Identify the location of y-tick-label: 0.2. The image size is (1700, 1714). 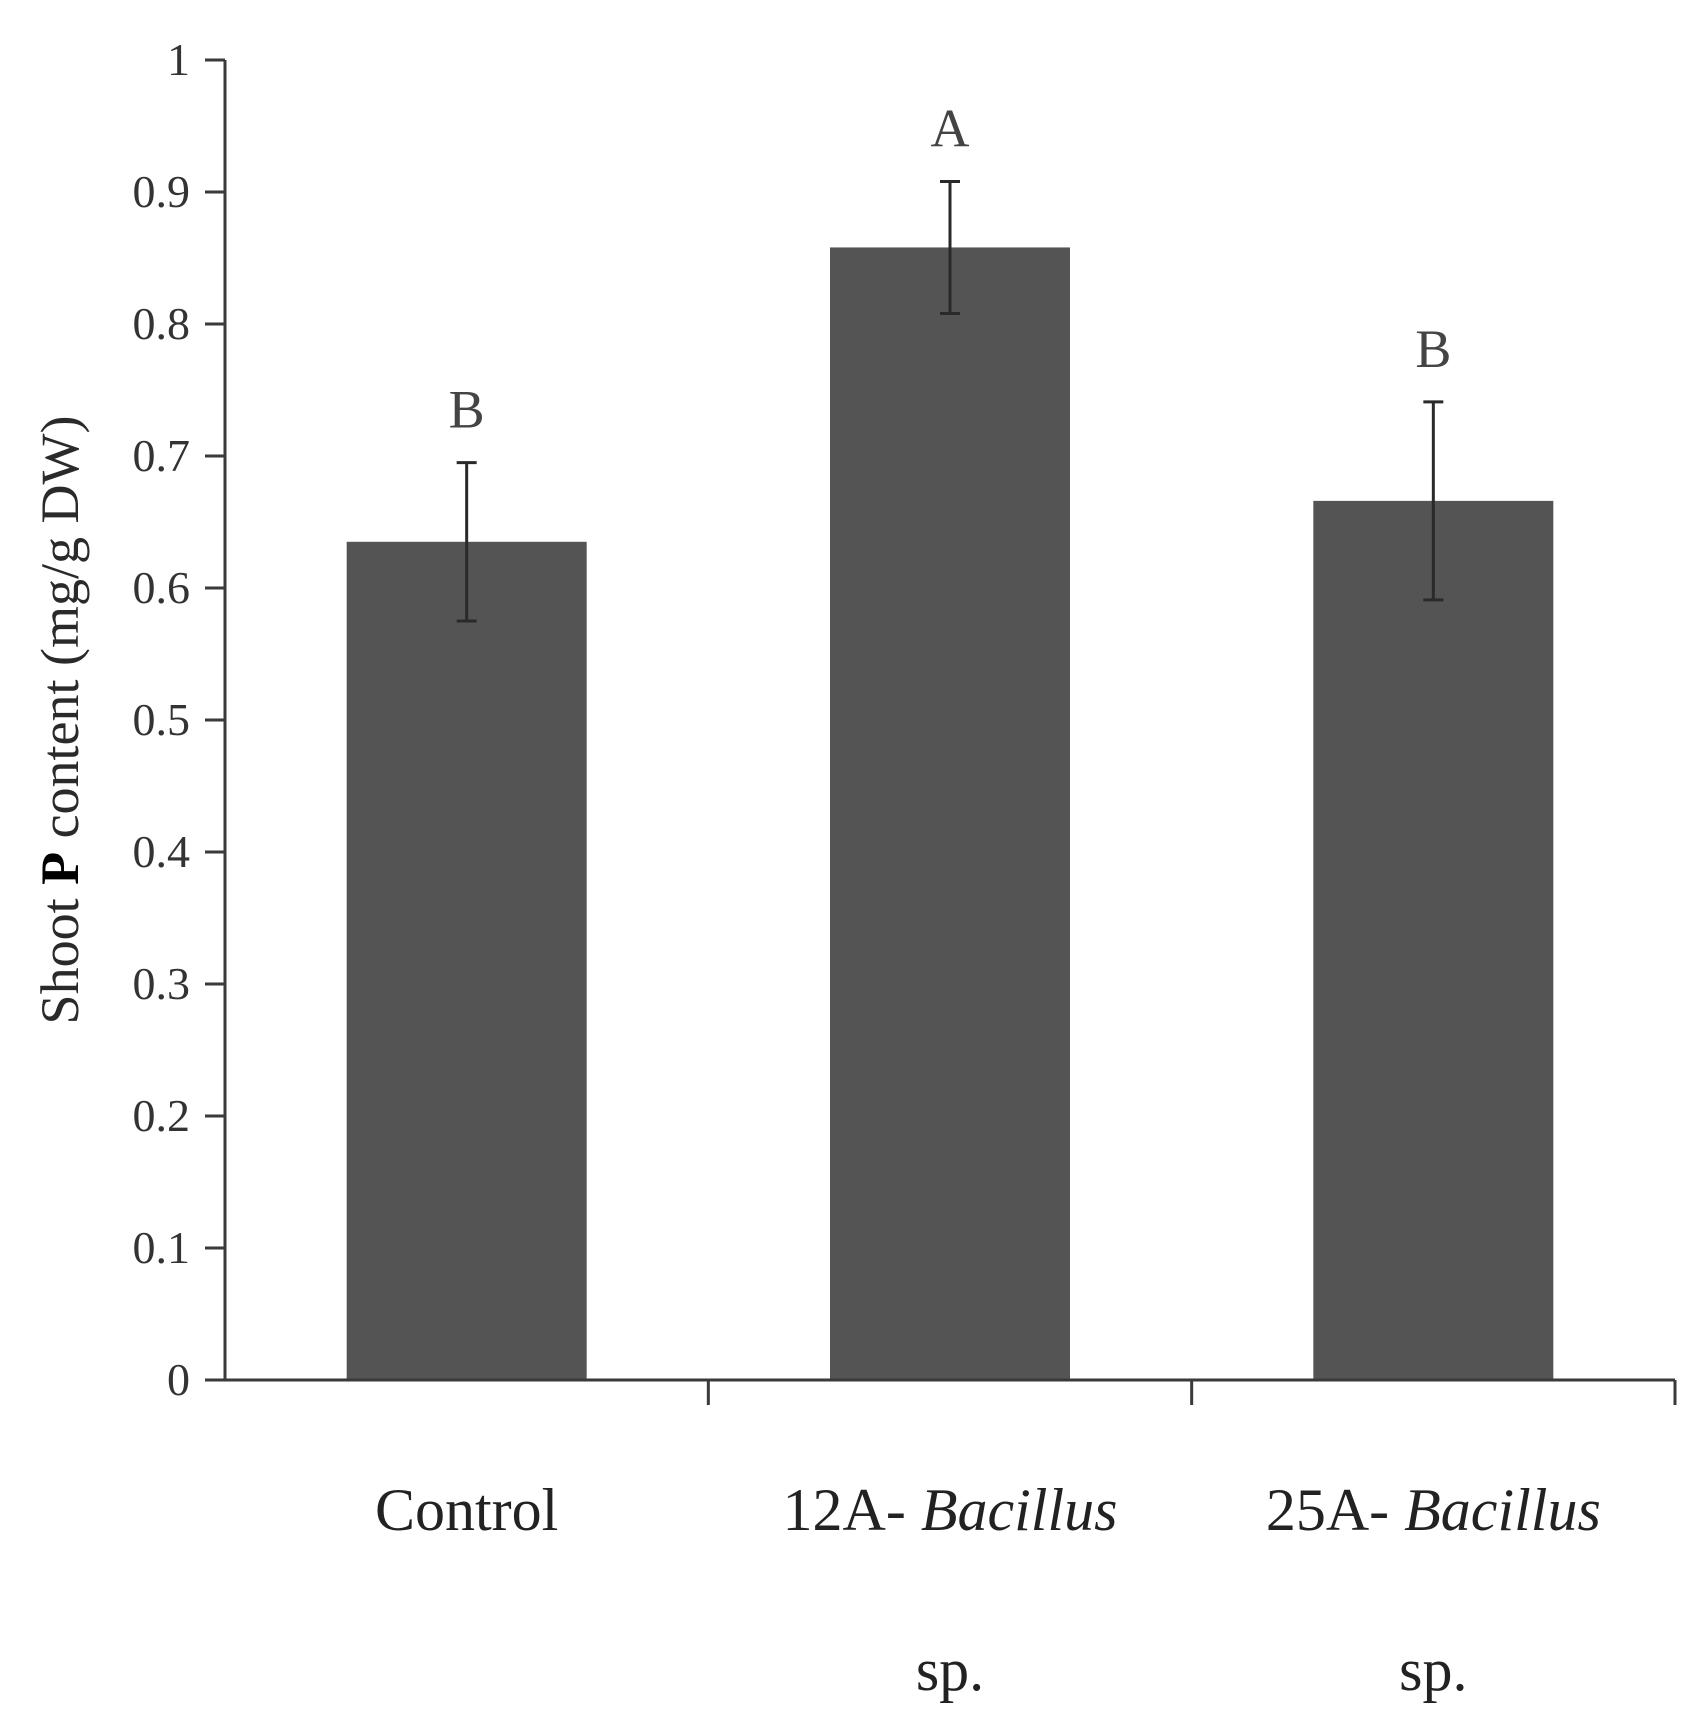
(162, 1115).